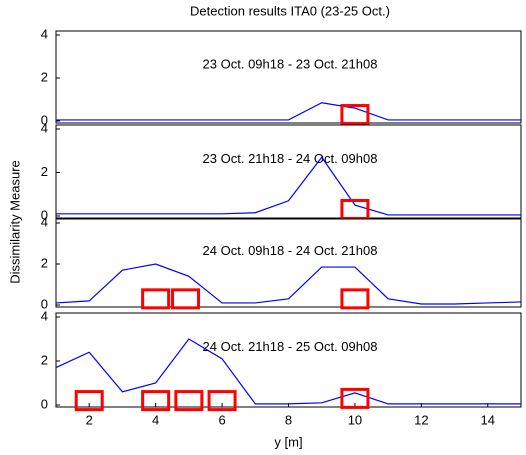 The image size is (526, 455). Describe the element at coordinates (290, 158) in the screenshot. I see `annotation: 23 Oct. 21h18 - 24 Oct. 09h08` at that location.